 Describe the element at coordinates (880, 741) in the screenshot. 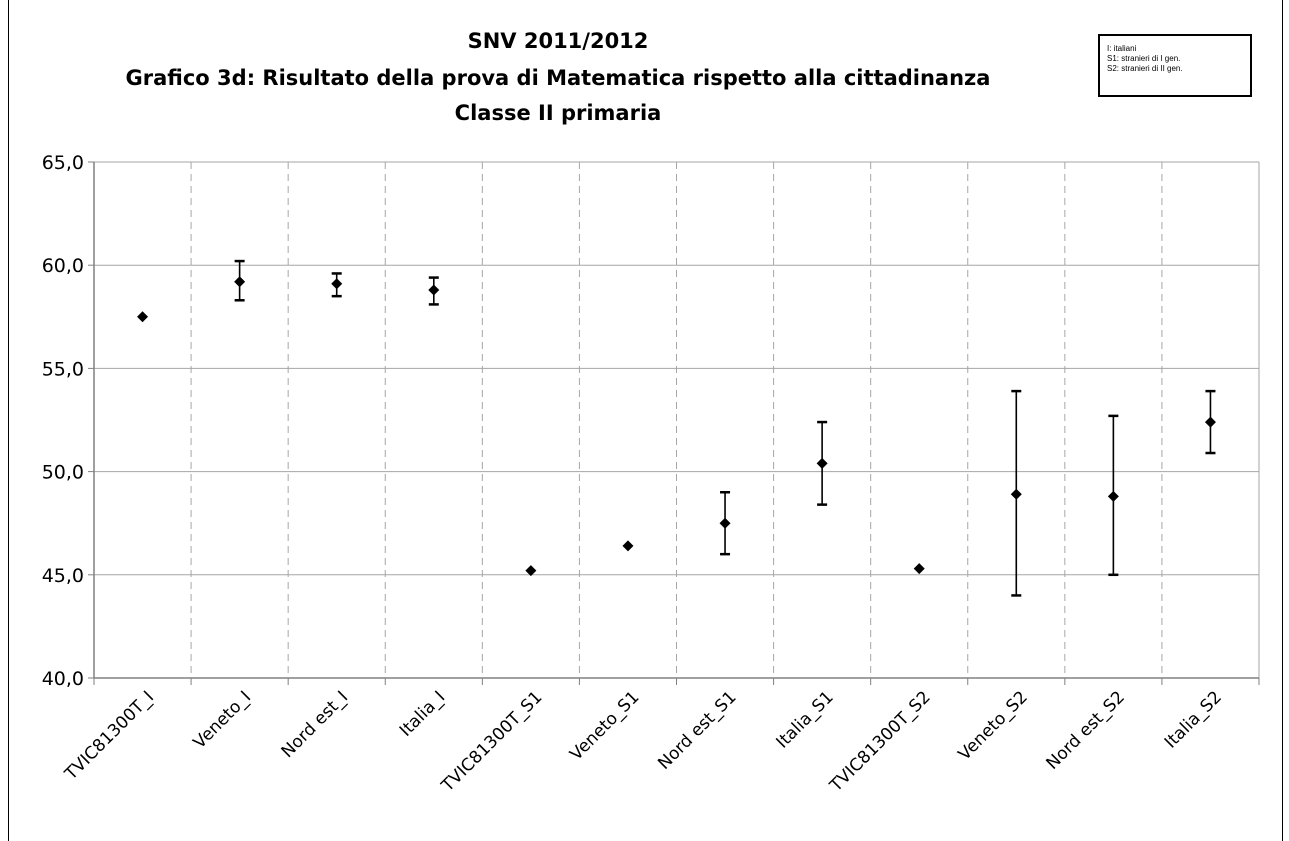

I see `x-tick-label: TVIC81300T_S2` at that location.